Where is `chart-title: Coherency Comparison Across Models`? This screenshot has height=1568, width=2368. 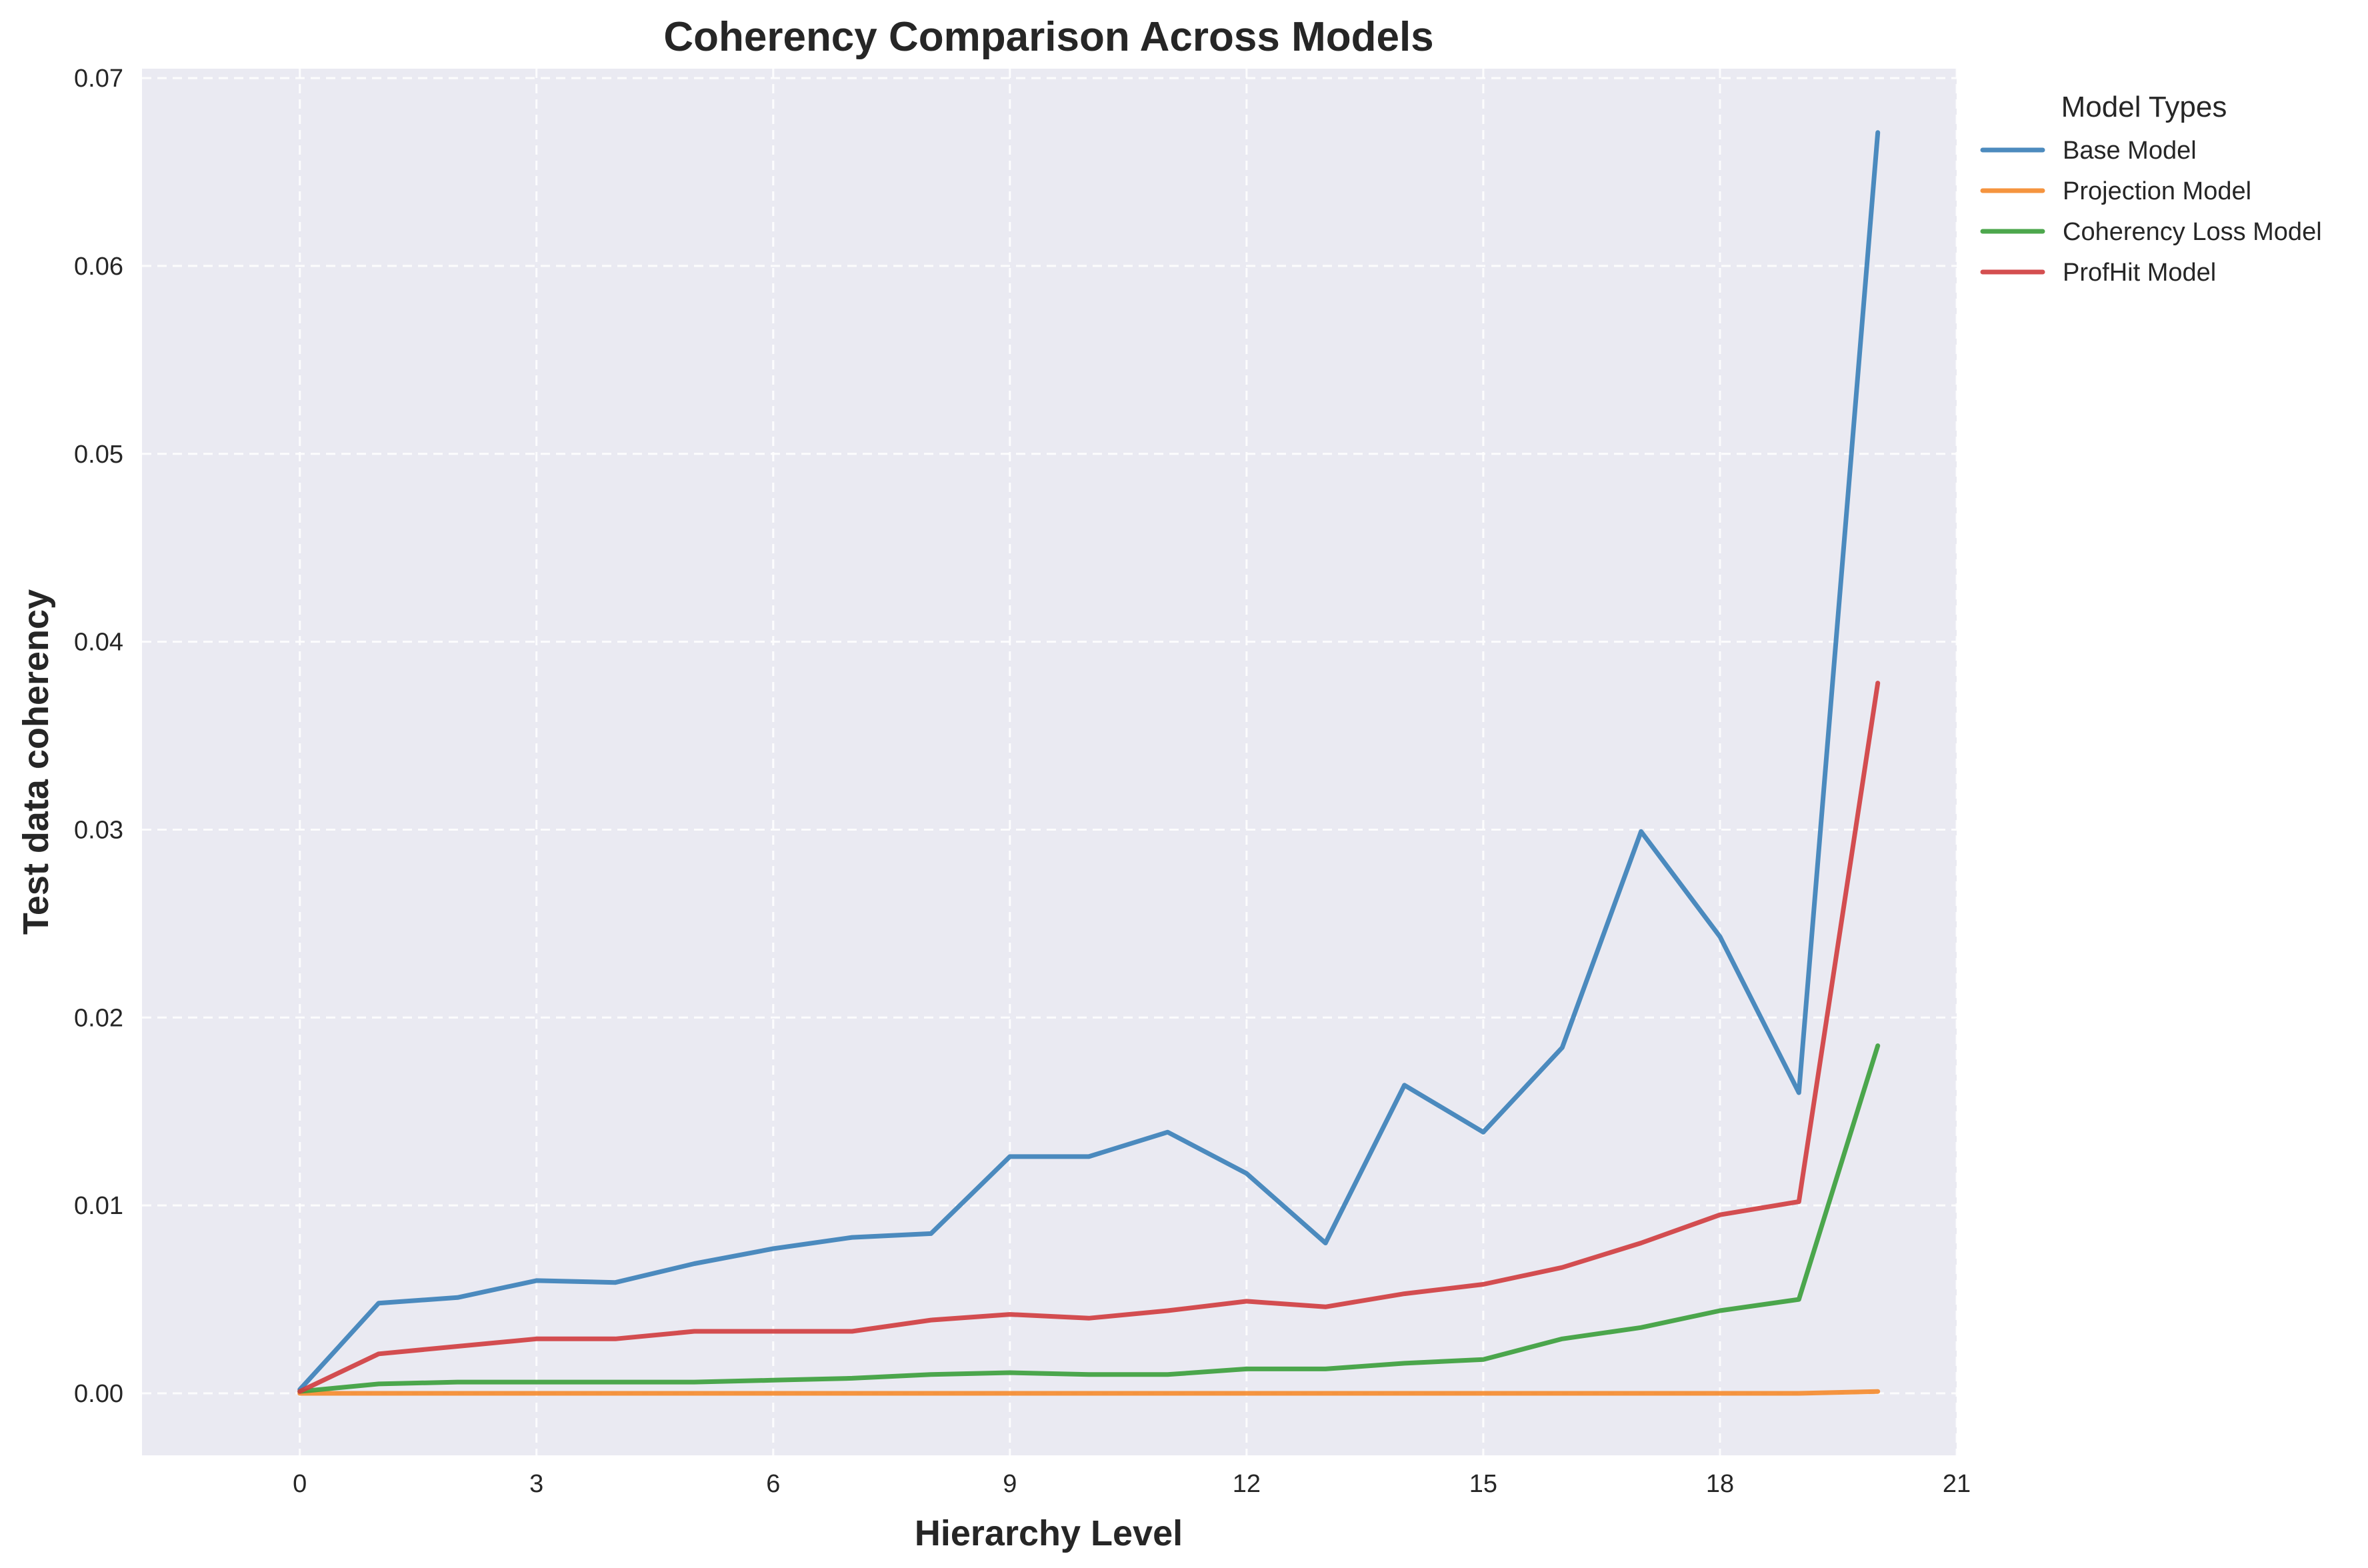
chart-title: Coherency Comparison Across Models is located at coordinates (1048, 37).